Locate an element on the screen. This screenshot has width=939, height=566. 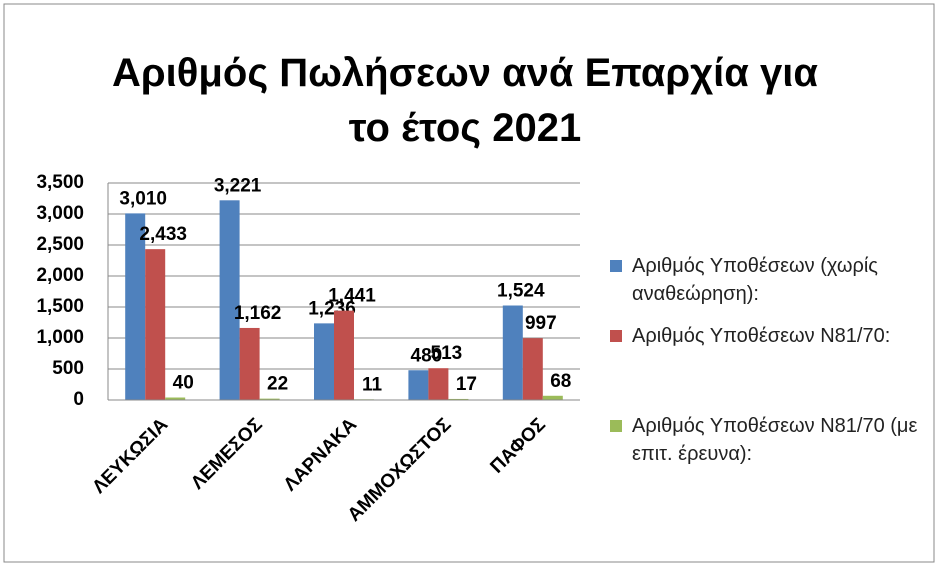
data-label: 2,433 is located at coordinates (163, 234).